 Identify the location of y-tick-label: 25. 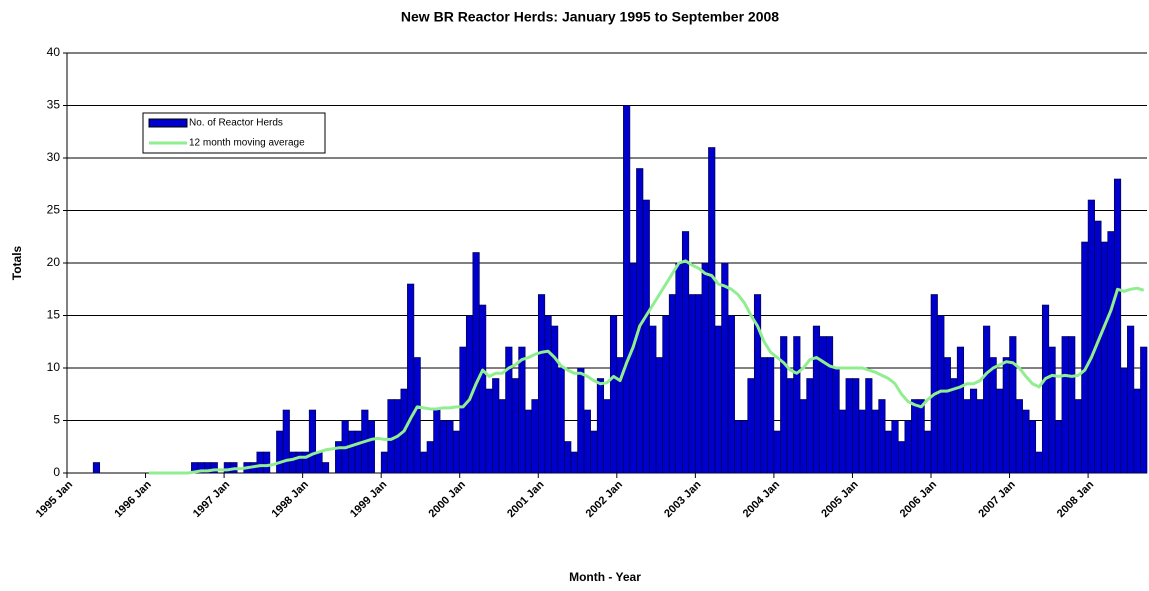
(54, 210).